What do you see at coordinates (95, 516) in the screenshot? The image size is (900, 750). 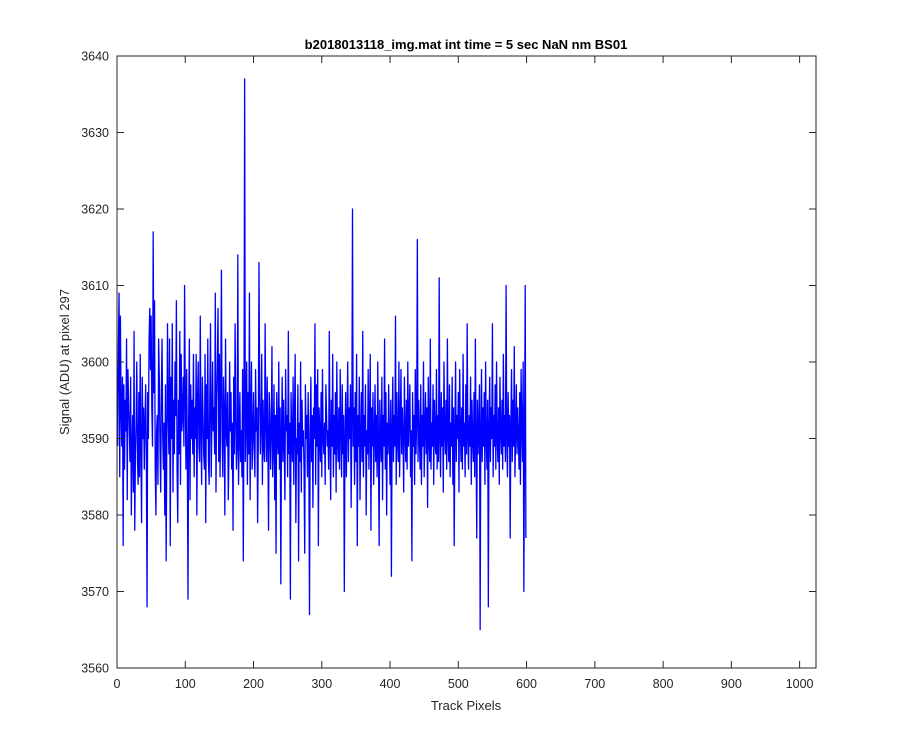 I see `y-tick-label: 3580` at bounding box center [95, 516].